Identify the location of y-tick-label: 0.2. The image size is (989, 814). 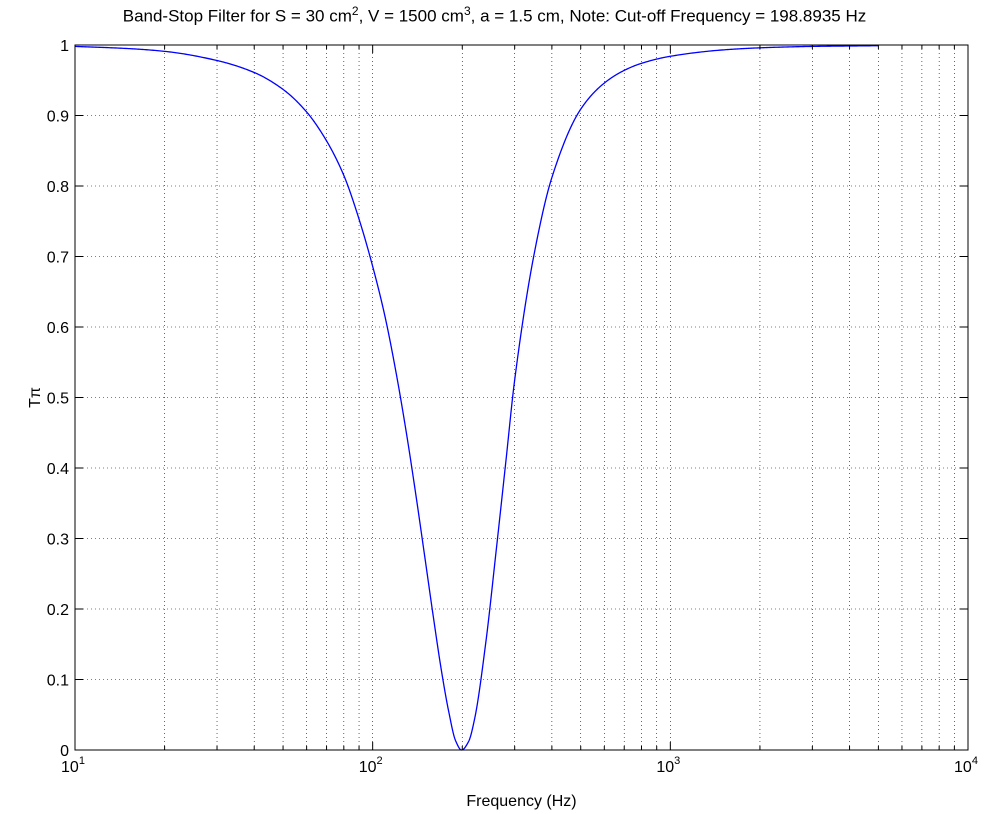
(58, 610).